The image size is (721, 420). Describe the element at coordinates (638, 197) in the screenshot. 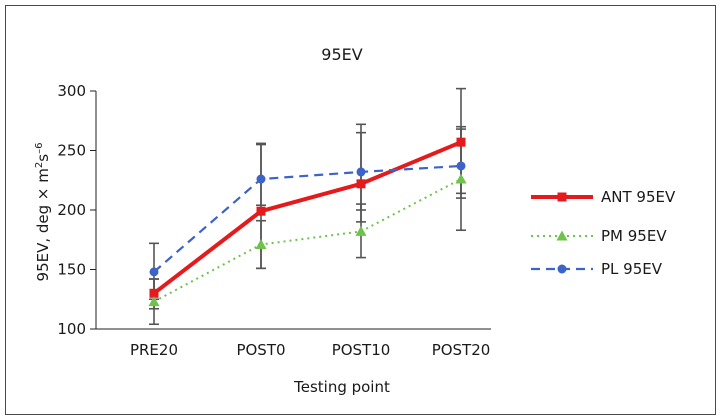

I see `legend-label: ANT 95EV` at that location.